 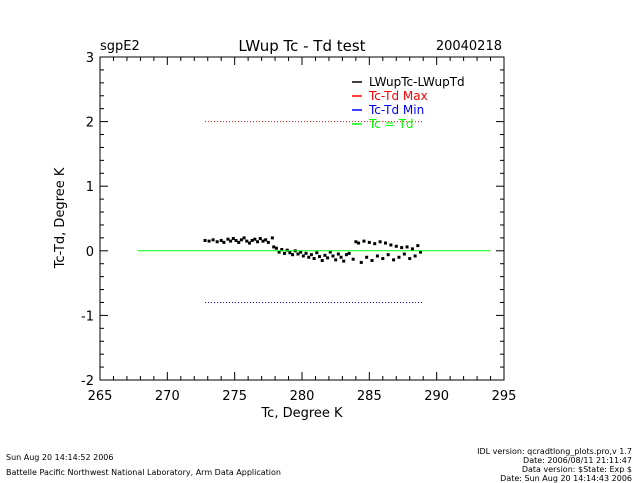 I want to click on date-label: 20040218, so click(x=469, y=46).